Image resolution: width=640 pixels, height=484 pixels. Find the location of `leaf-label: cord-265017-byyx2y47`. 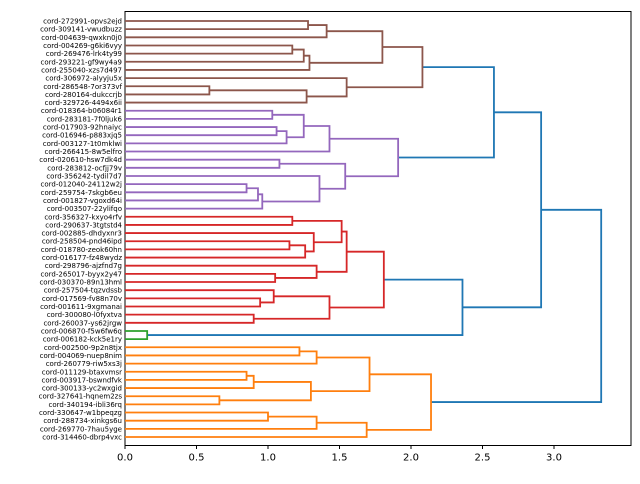

leaf-label: cord-265017-byyx2y47 is located at coordinates (81, 274).